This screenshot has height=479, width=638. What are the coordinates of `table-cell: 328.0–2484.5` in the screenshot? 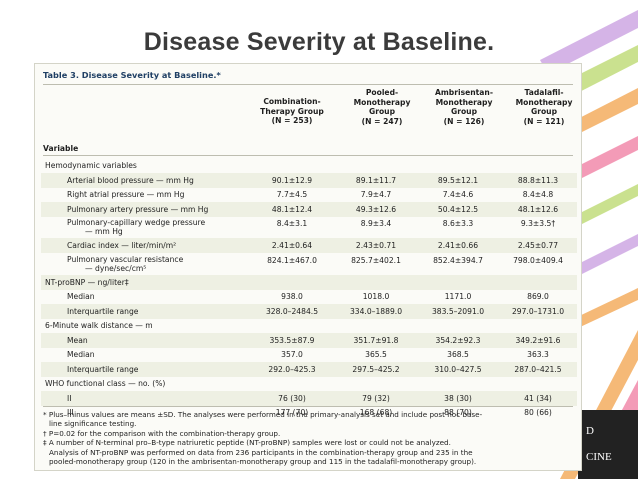 It's located at (292, 311).